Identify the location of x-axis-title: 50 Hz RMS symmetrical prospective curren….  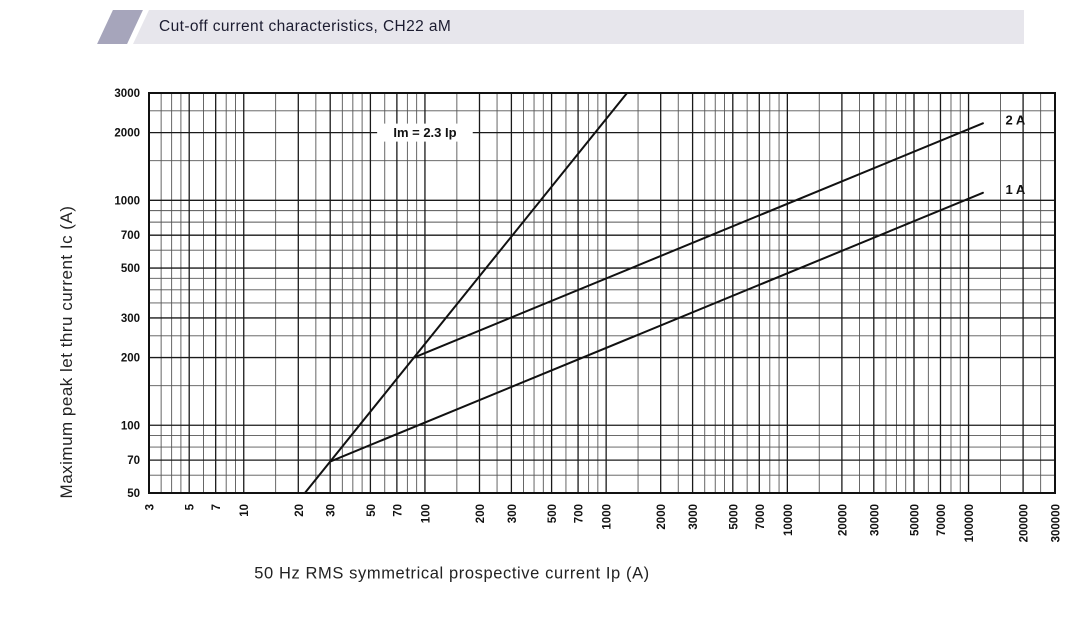
(452, 573).